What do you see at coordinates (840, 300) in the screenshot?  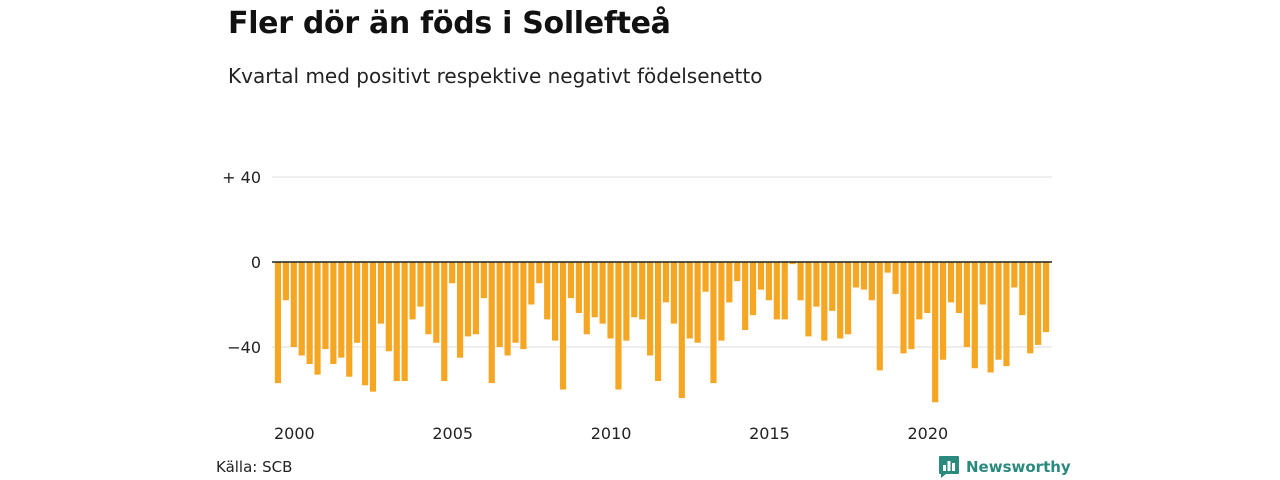 I see `bar: 2017 Q4: -36` at bounding box center [840, 300].